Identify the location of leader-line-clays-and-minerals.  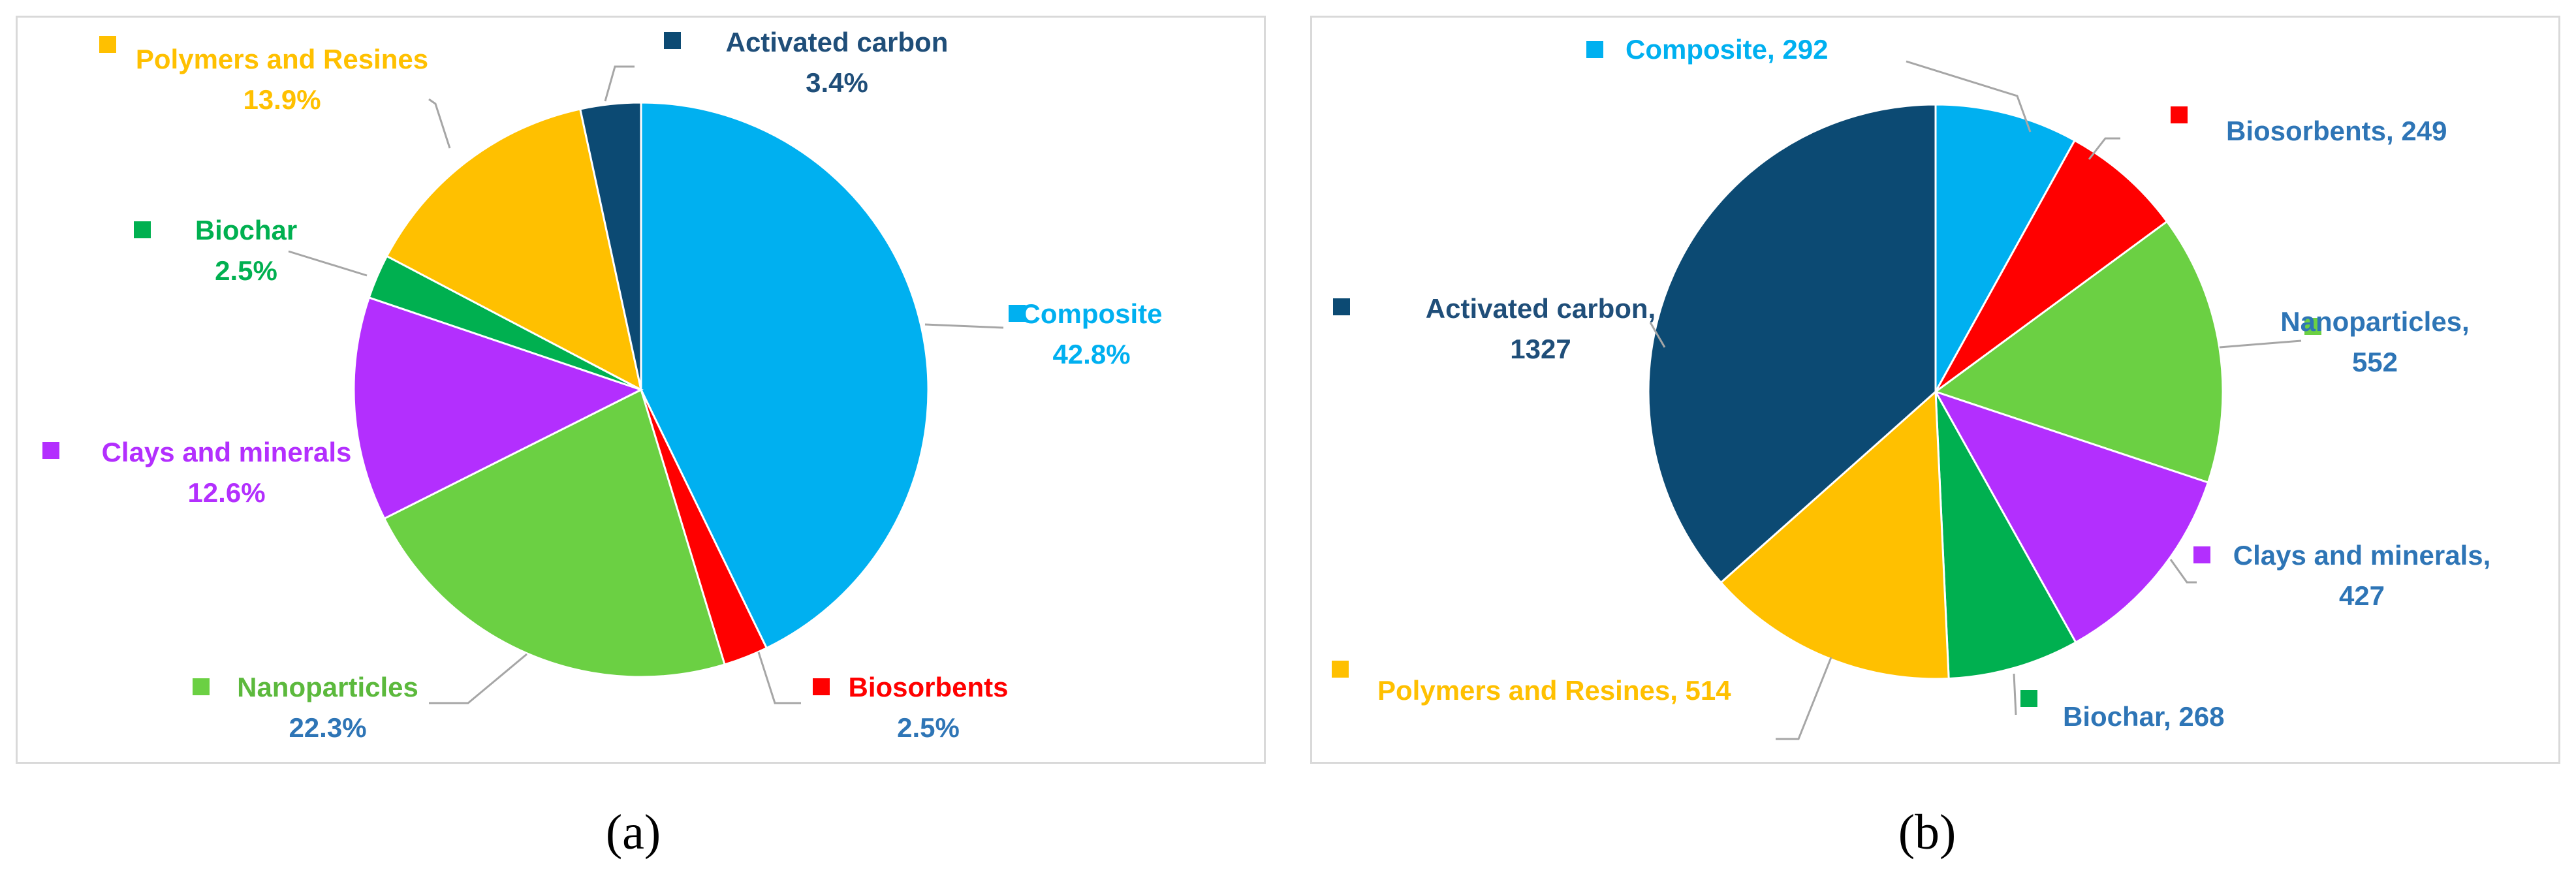
(2183, 571).